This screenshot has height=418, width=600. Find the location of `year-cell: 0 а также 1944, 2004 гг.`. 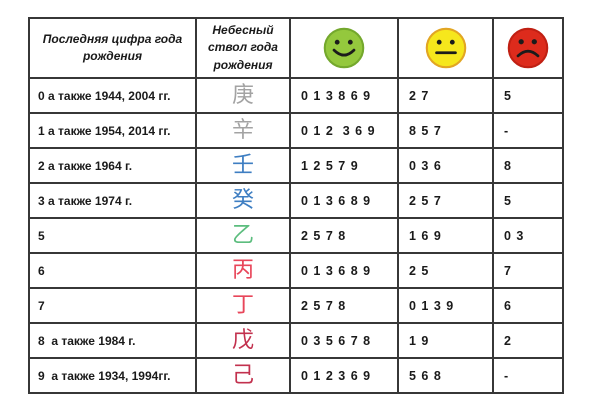

year-cell: 0 а также 1944, 2004 гг. is located at coordinates (112, 95).